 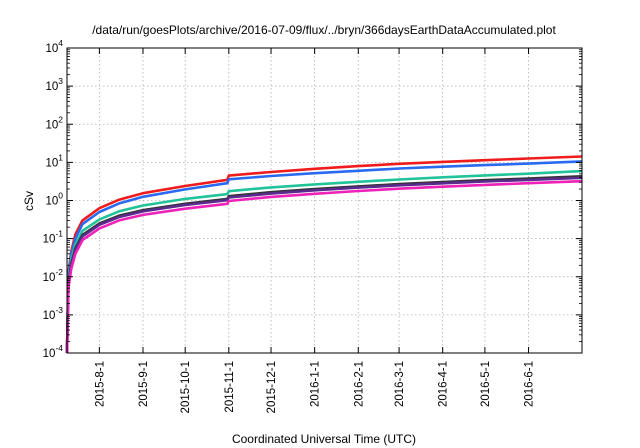 I want to click on y-tick-exponent: -2, so click(x=59, y=272).